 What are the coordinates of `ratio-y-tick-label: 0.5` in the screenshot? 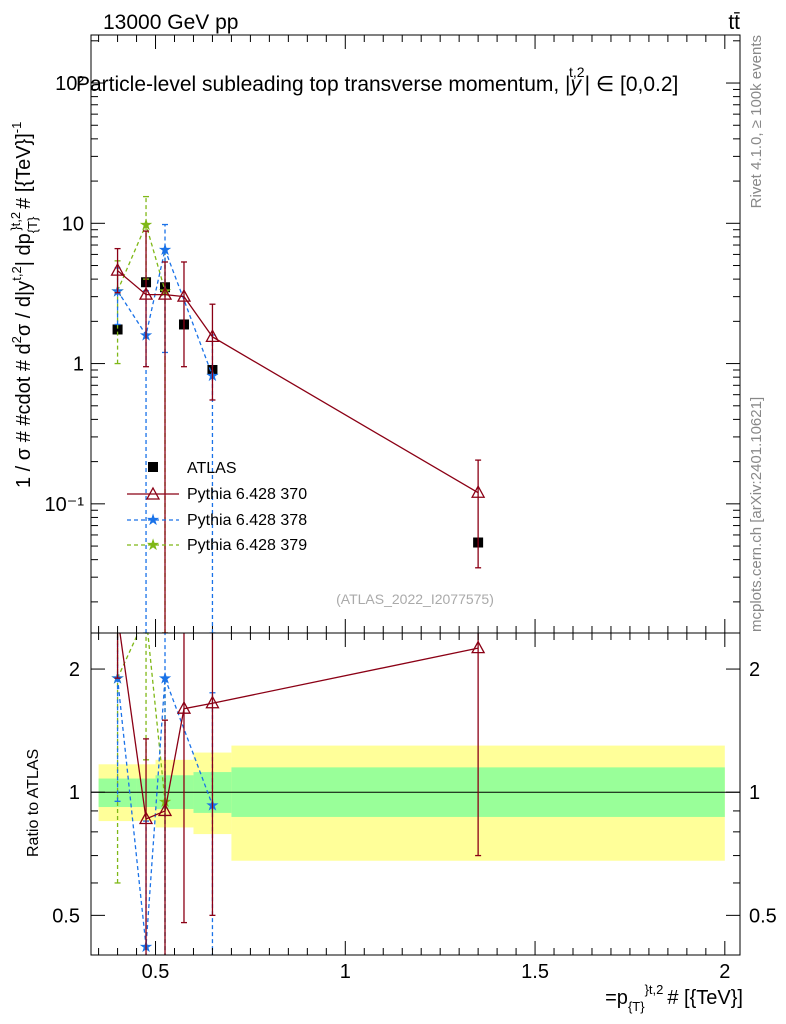 It's located at (66, 916).